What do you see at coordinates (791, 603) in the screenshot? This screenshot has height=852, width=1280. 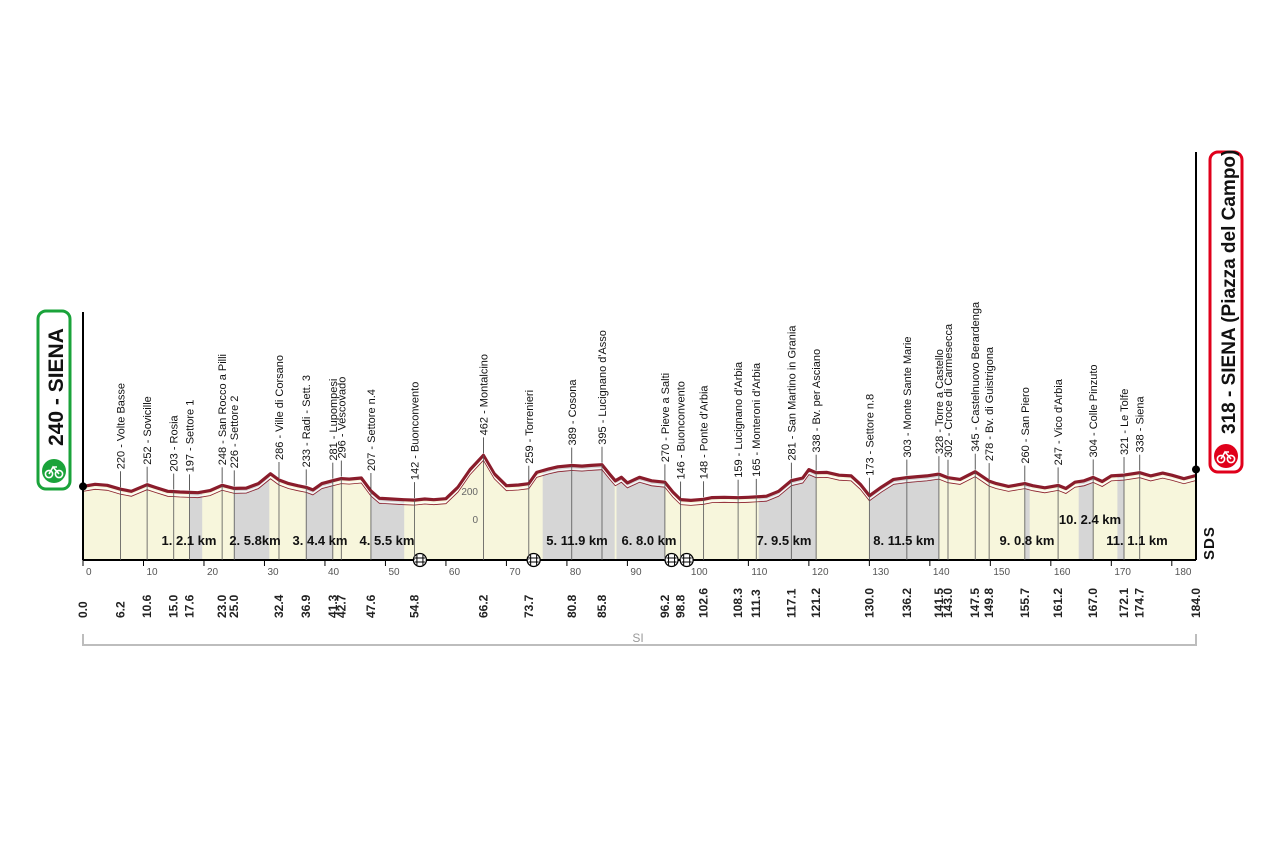 I see `landmark-km-label: 117.1` at bounding box center [791, 603].